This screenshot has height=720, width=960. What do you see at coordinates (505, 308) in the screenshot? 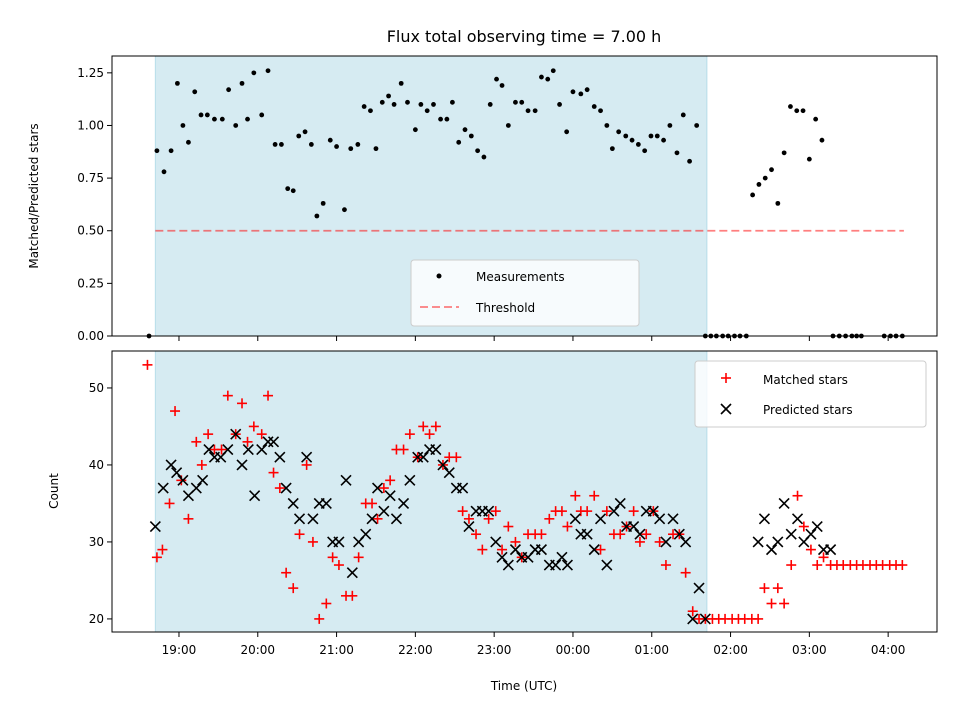
I see `legend-threshold-label: Threshold` at bounding box center [505, 308].